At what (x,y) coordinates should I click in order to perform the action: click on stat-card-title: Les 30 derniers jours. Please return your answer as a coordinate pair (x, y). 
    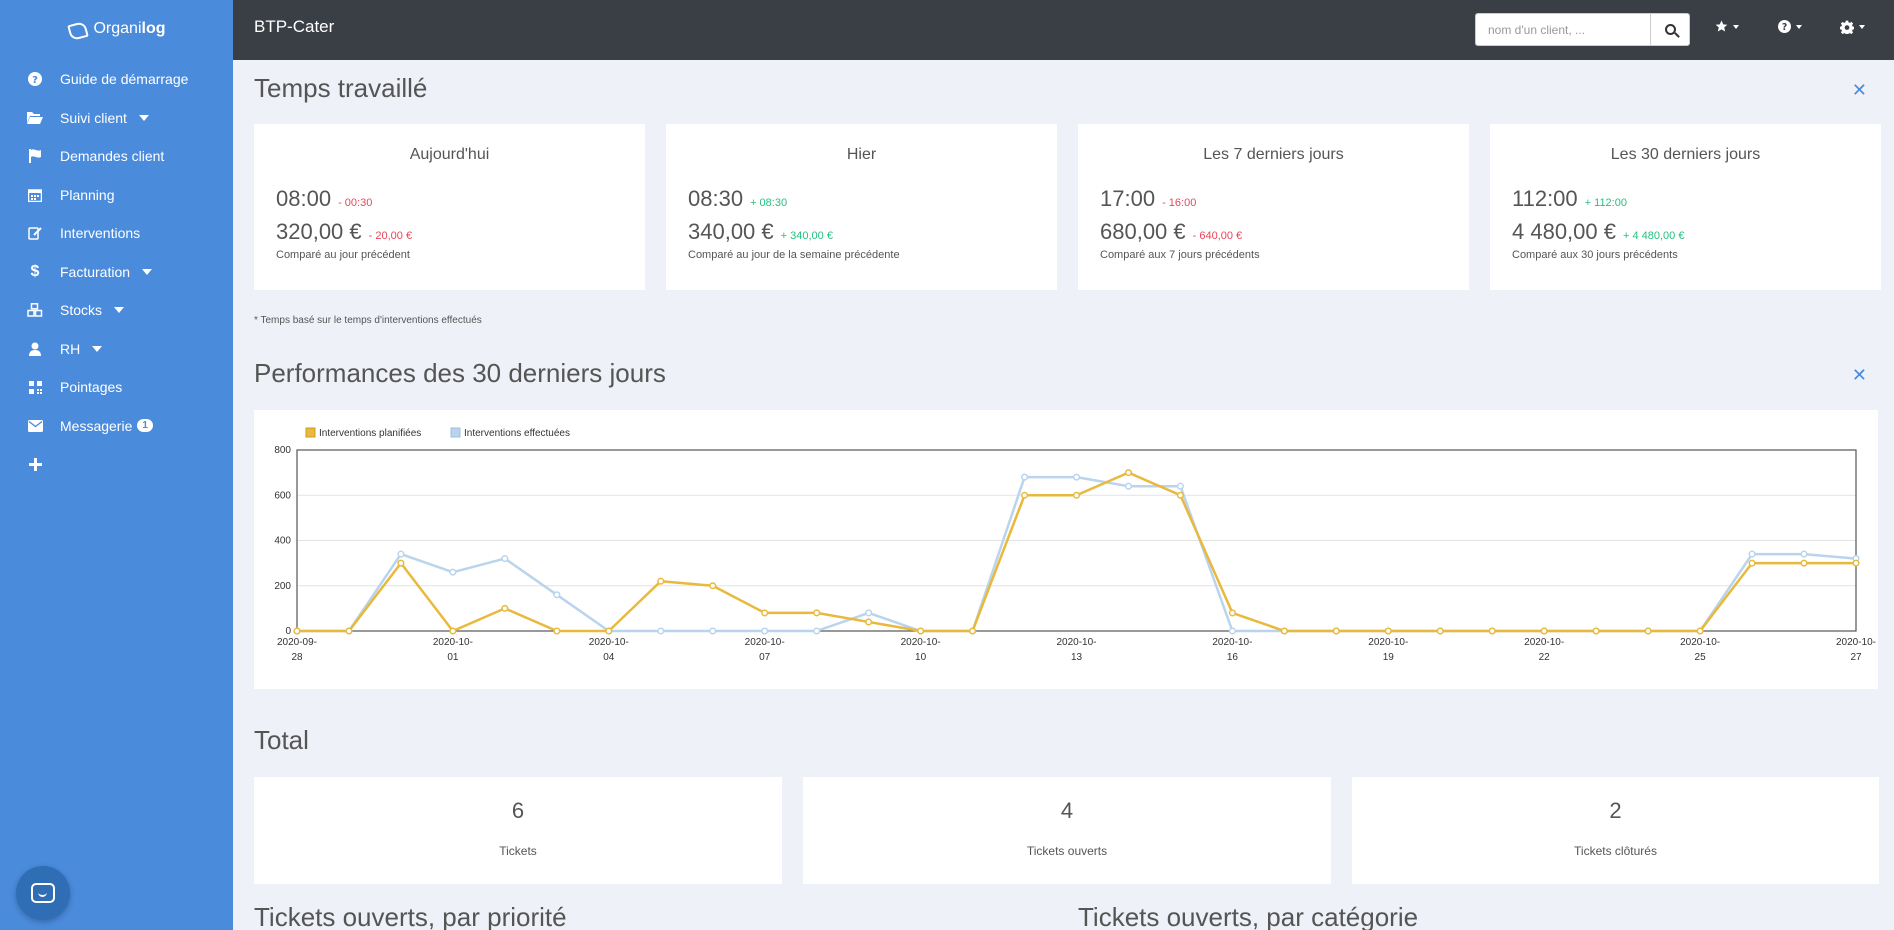
    Looking at the image, I should click on (1685, 154).